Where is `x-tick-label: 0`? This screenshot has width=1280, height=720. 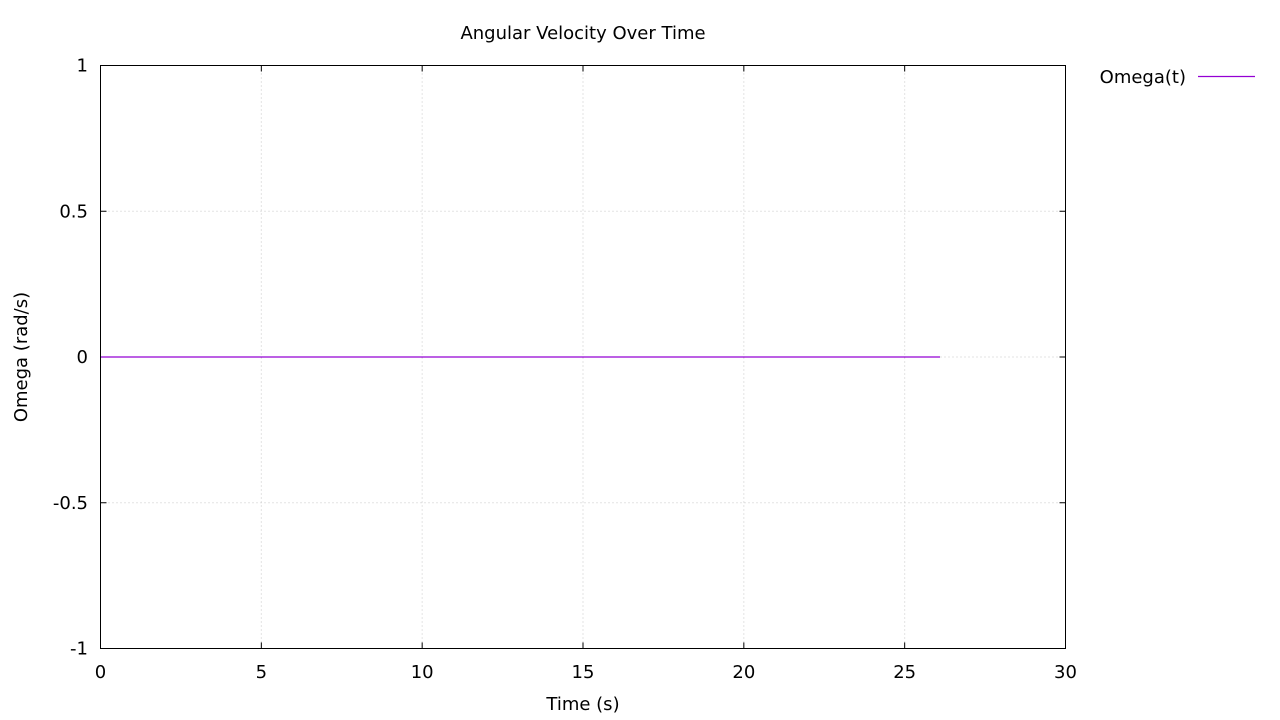
x-tick-label: 0 is located at coordinates (100, 672).